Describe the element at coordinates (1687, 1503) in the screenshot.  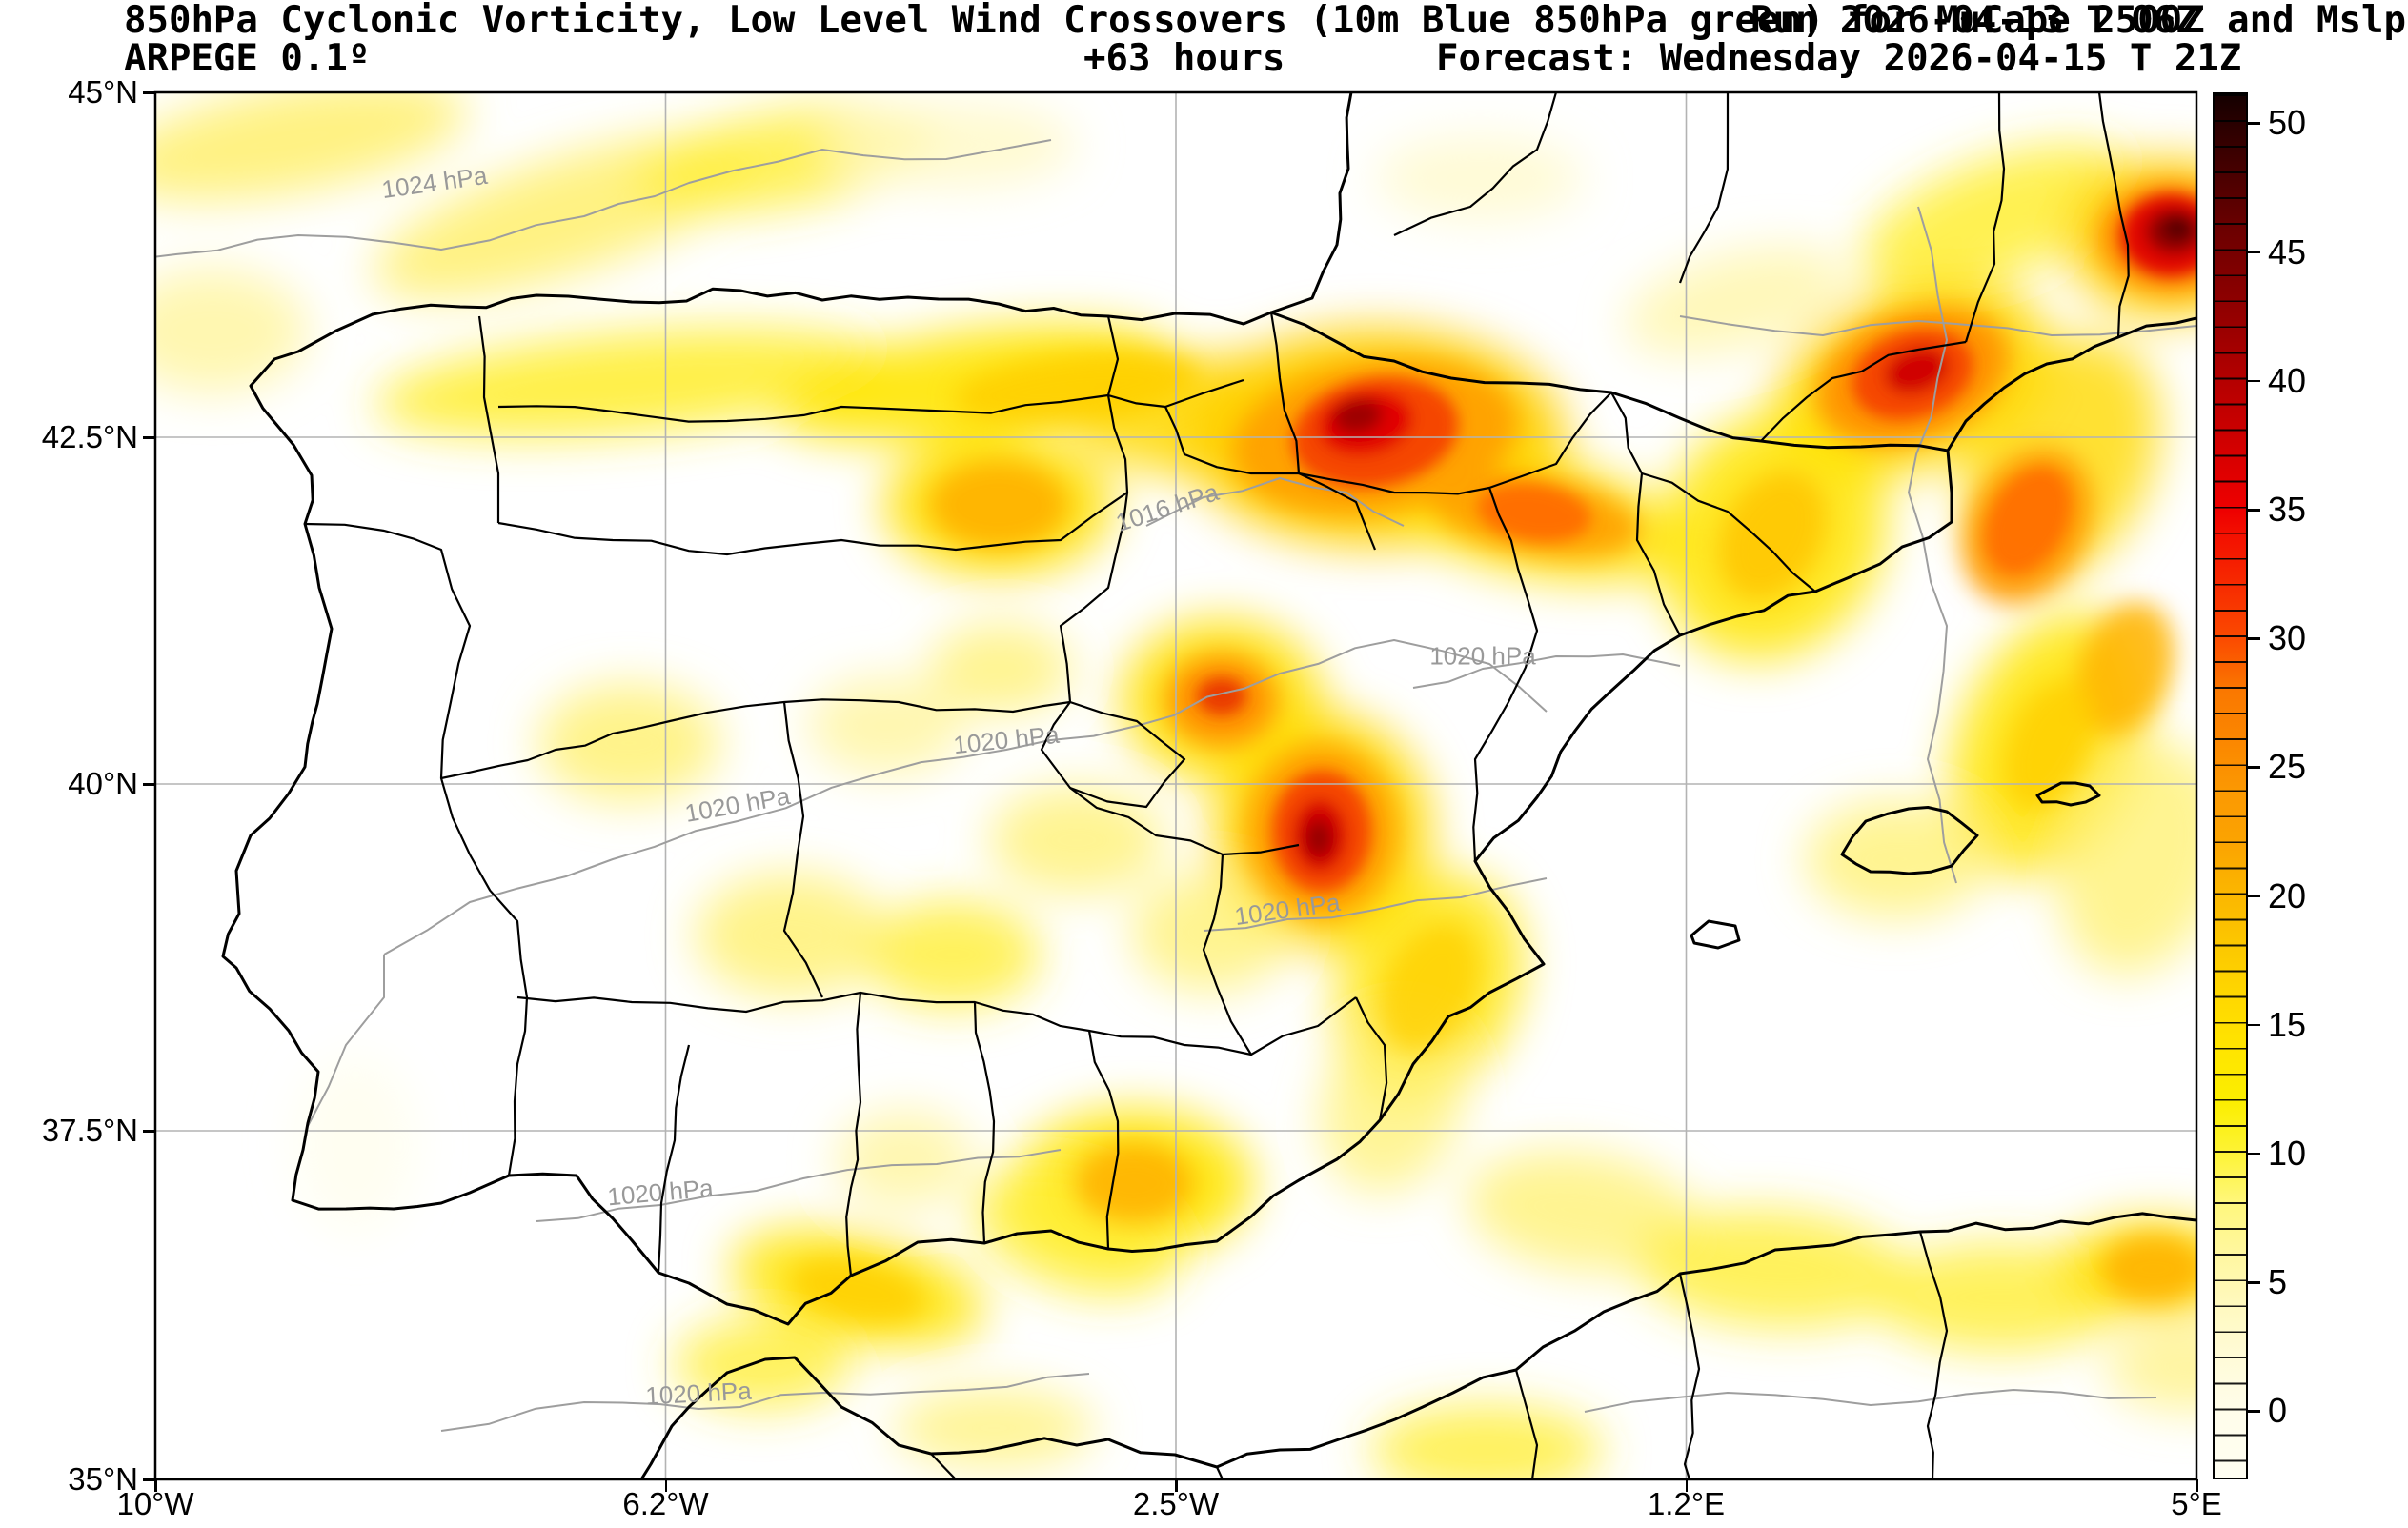
I see `lon-tick-label: 1.2°E` at that location.